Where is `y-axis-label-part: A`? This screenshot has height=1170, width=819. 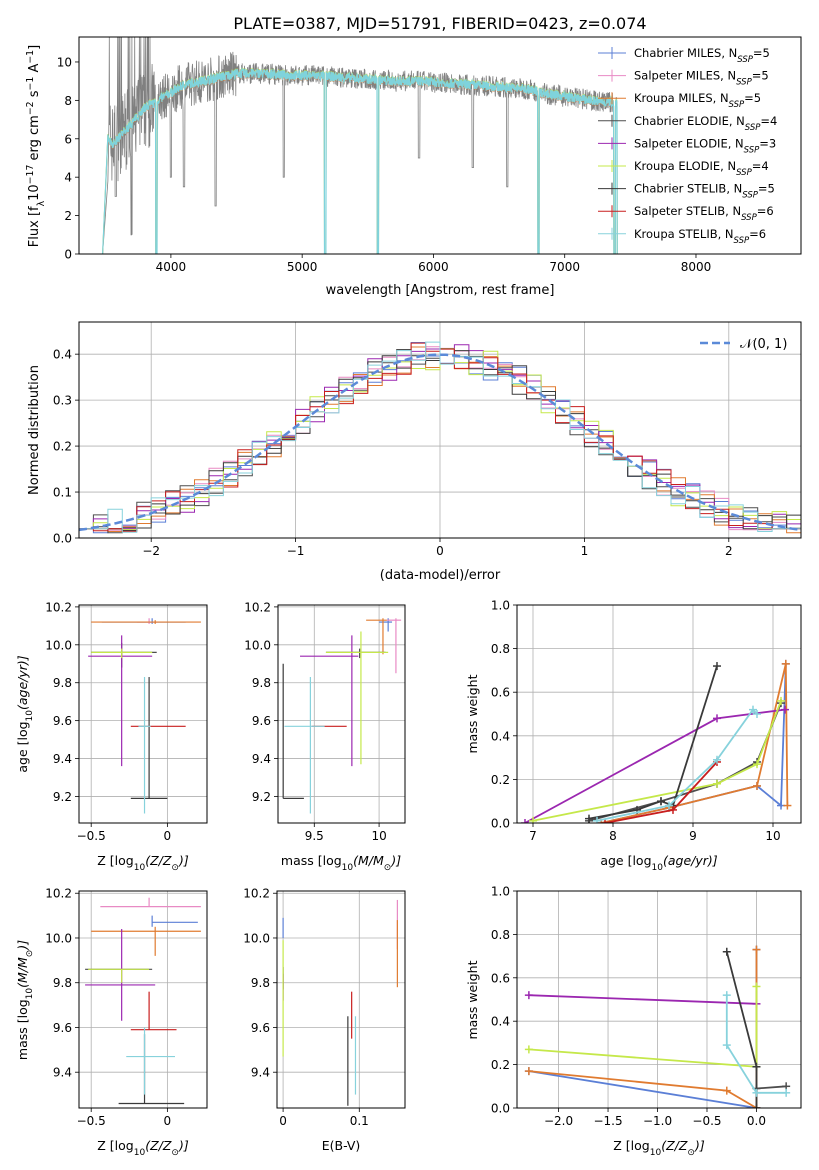
y-axis-label-part: A is located at coordinates (34, 70).